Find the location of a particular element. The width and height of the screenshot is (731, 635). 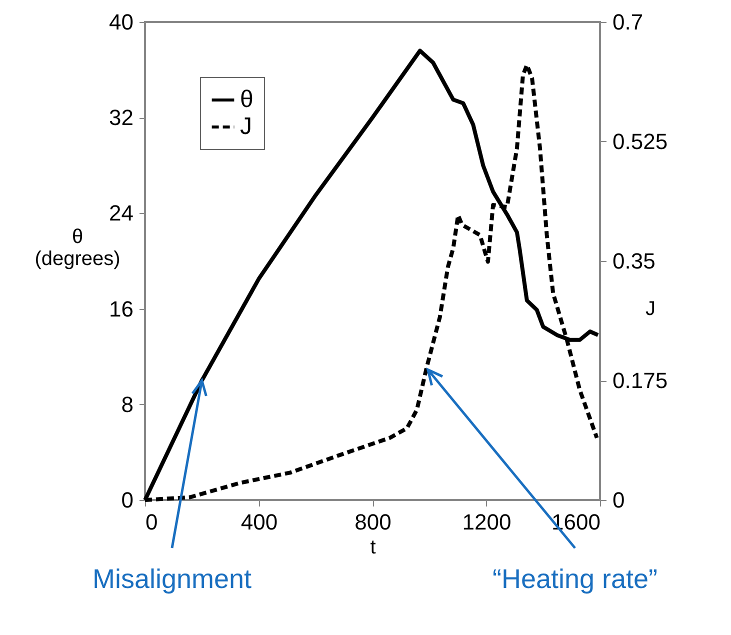

annotation: Misalignment is located at coordinates (172, 579).